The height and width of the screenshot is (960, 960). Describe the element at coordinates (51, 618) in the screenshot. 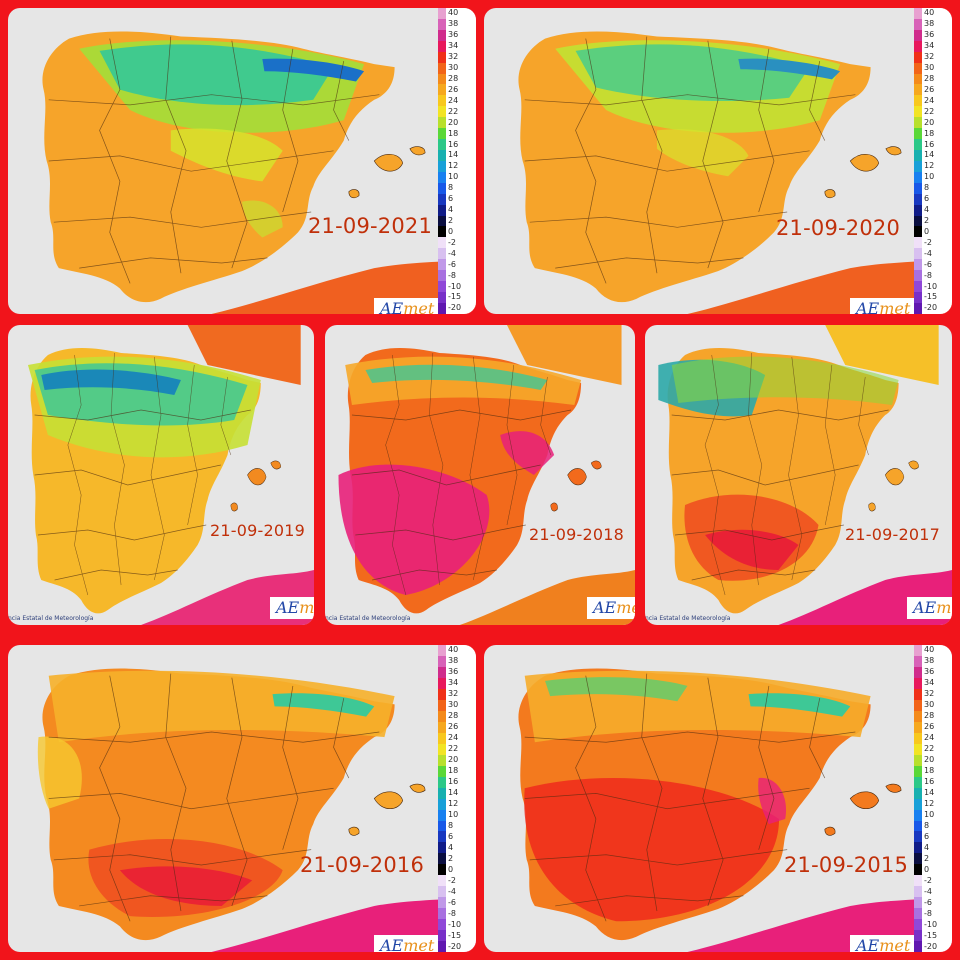

I see `agency-credit: ncia Estatal de Meteorología` at that location.